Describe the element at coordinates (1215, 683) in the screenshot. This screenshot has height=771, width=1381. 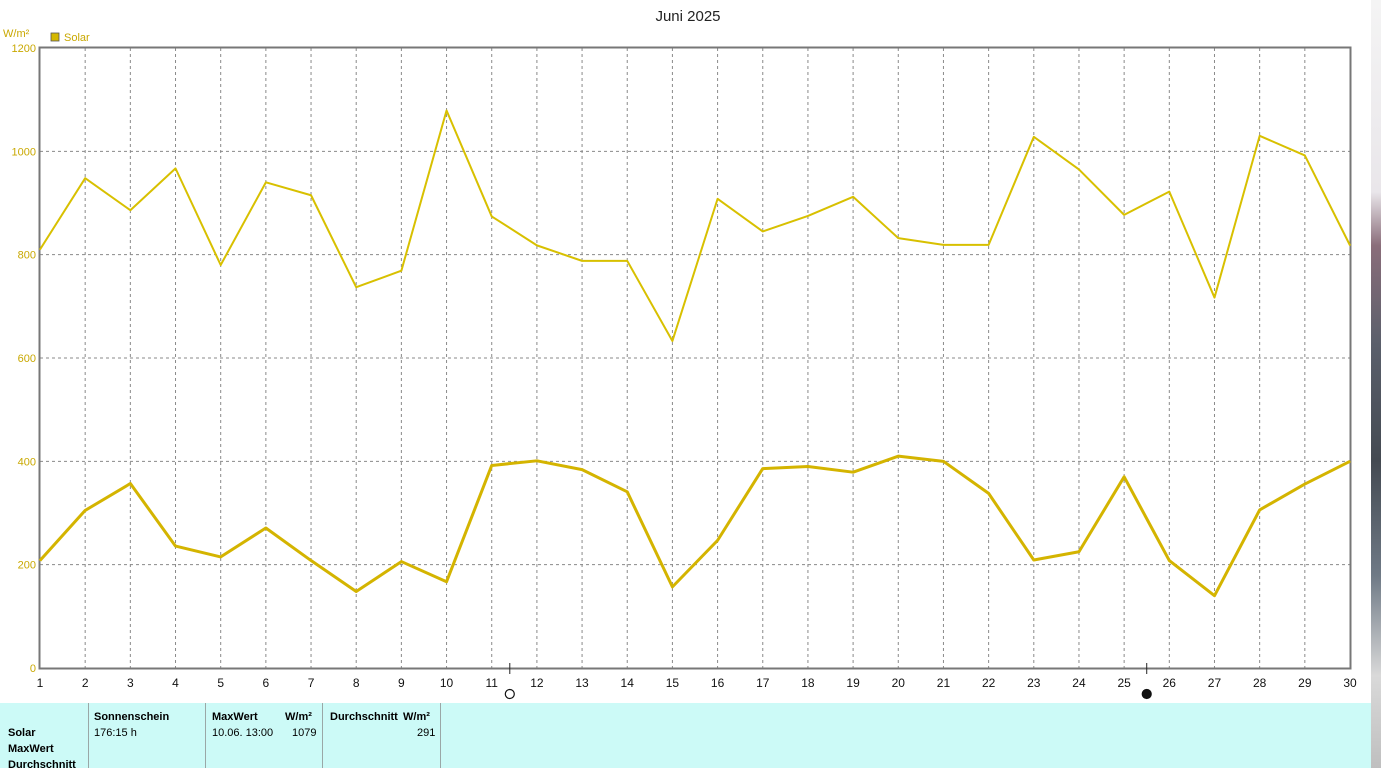
I see `x-tick-label: 27` at that location.